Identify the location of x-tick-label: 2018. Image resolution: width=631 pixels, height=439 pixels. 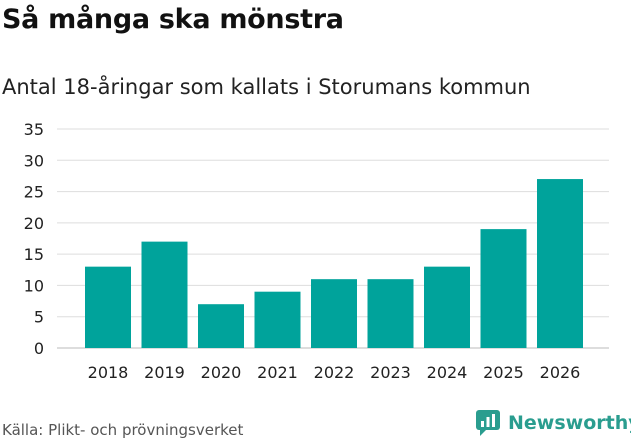
(108, 372).